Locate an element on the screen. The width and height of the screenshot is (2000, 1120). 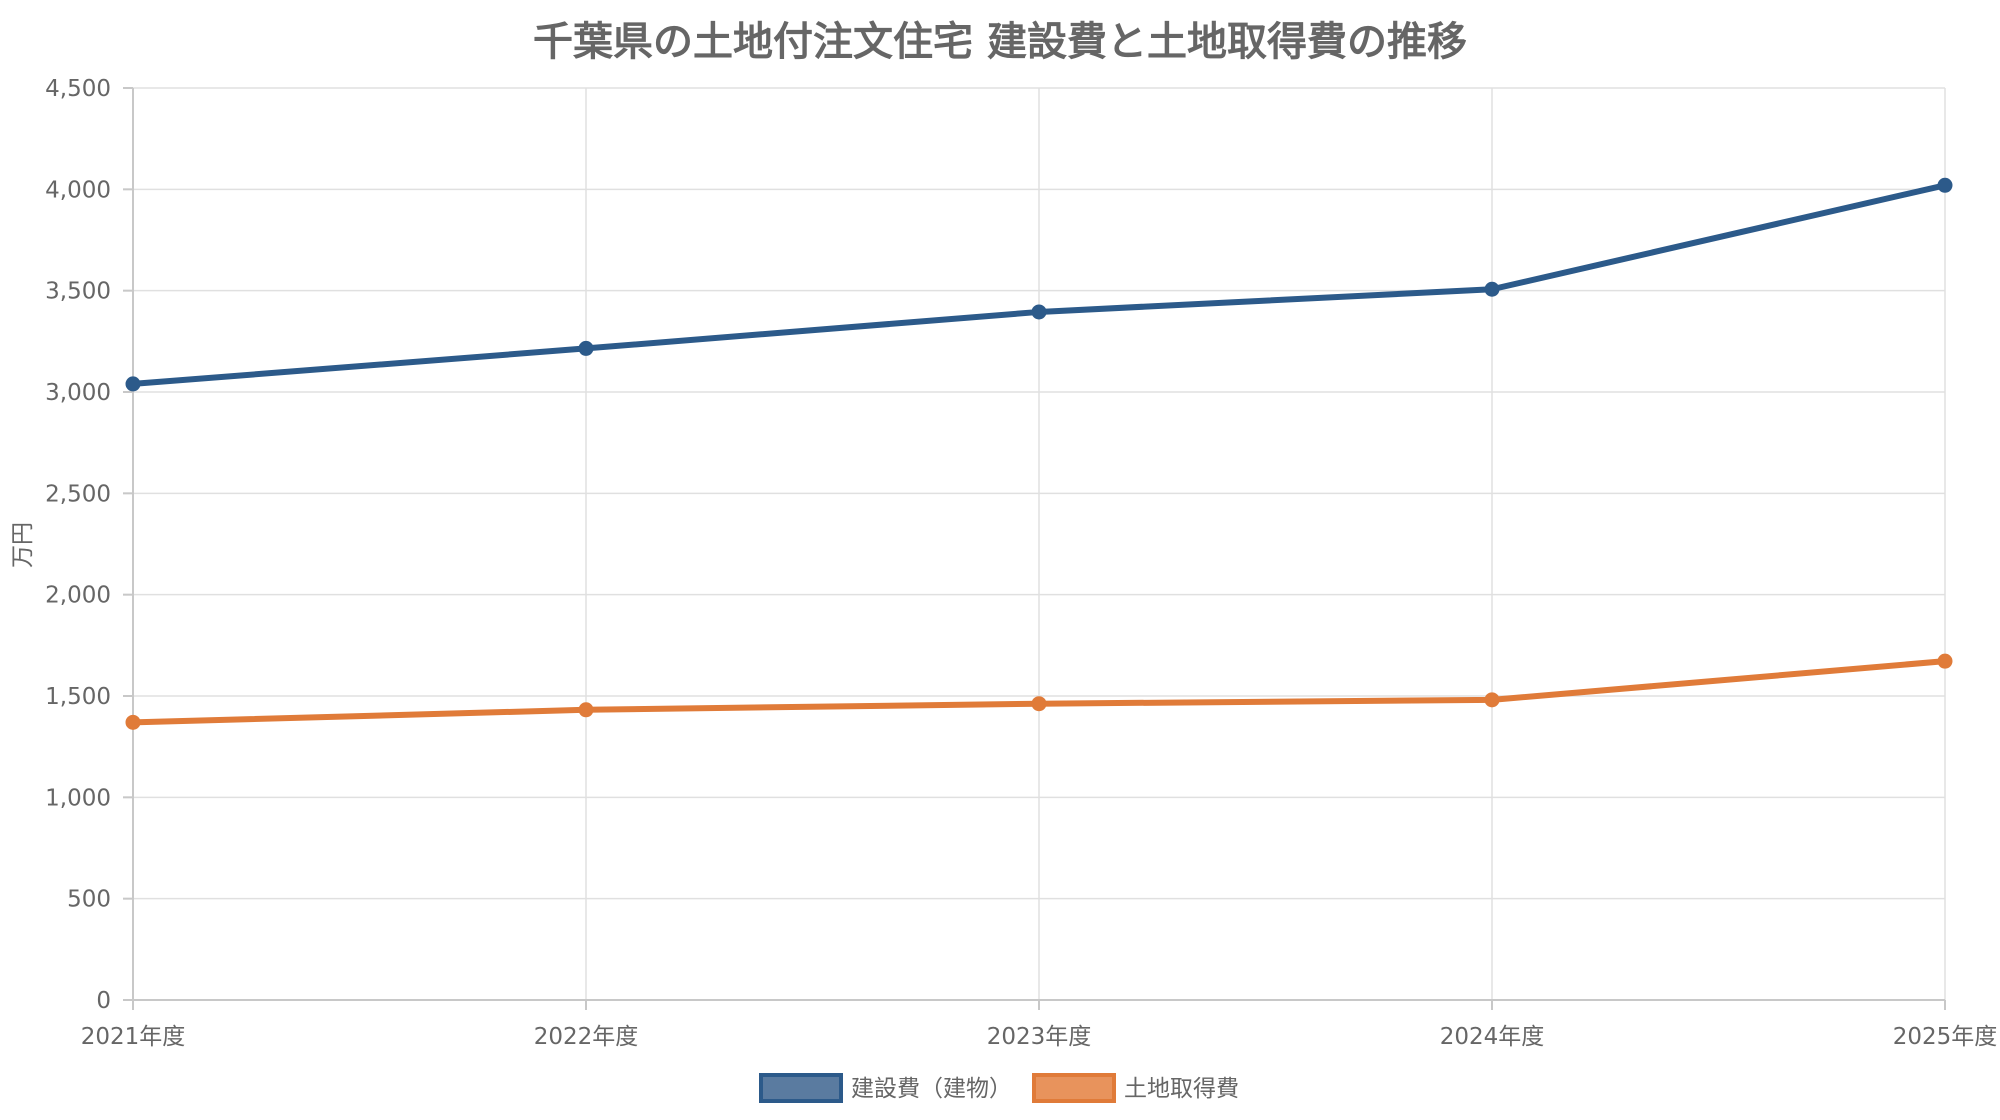
legend: 建設費（建物） 土地取得費 is located at coordinates (999, 1088).